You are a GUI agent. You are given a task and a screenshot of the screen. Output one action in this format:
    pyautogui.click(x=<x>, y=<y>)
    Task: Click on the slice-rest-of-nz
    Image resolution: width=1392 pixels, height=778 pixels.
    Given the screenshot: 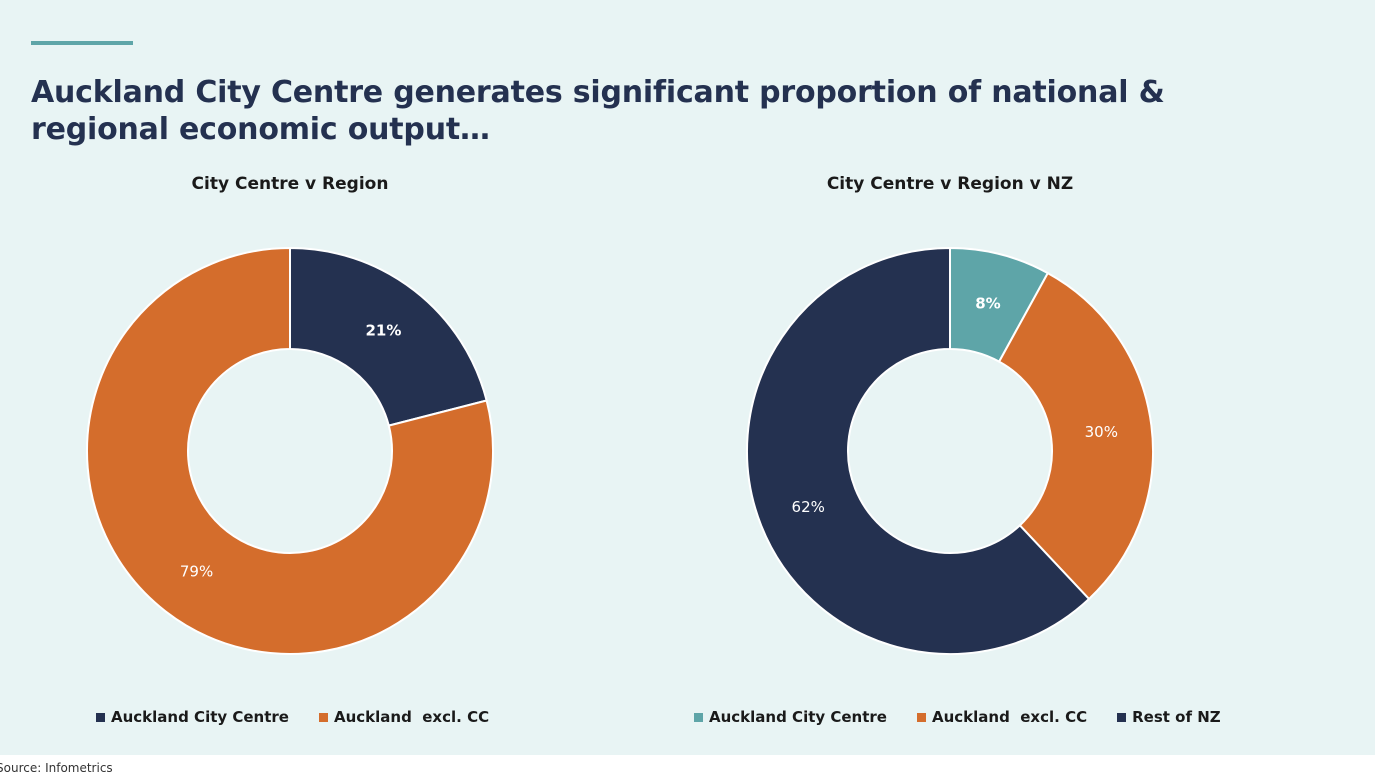 What is the action you would take?
    pyautogui.click(x=918, y=450)
    